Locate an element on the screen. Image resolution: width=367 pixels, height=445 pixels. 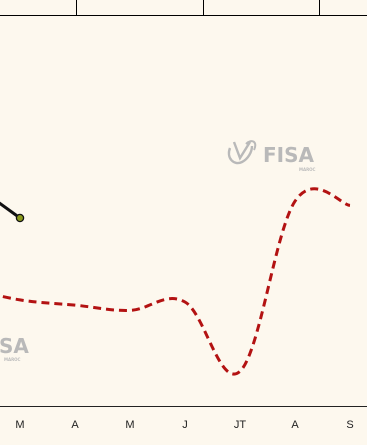
x-tick-label: JT is located at coordinates (240, 425).